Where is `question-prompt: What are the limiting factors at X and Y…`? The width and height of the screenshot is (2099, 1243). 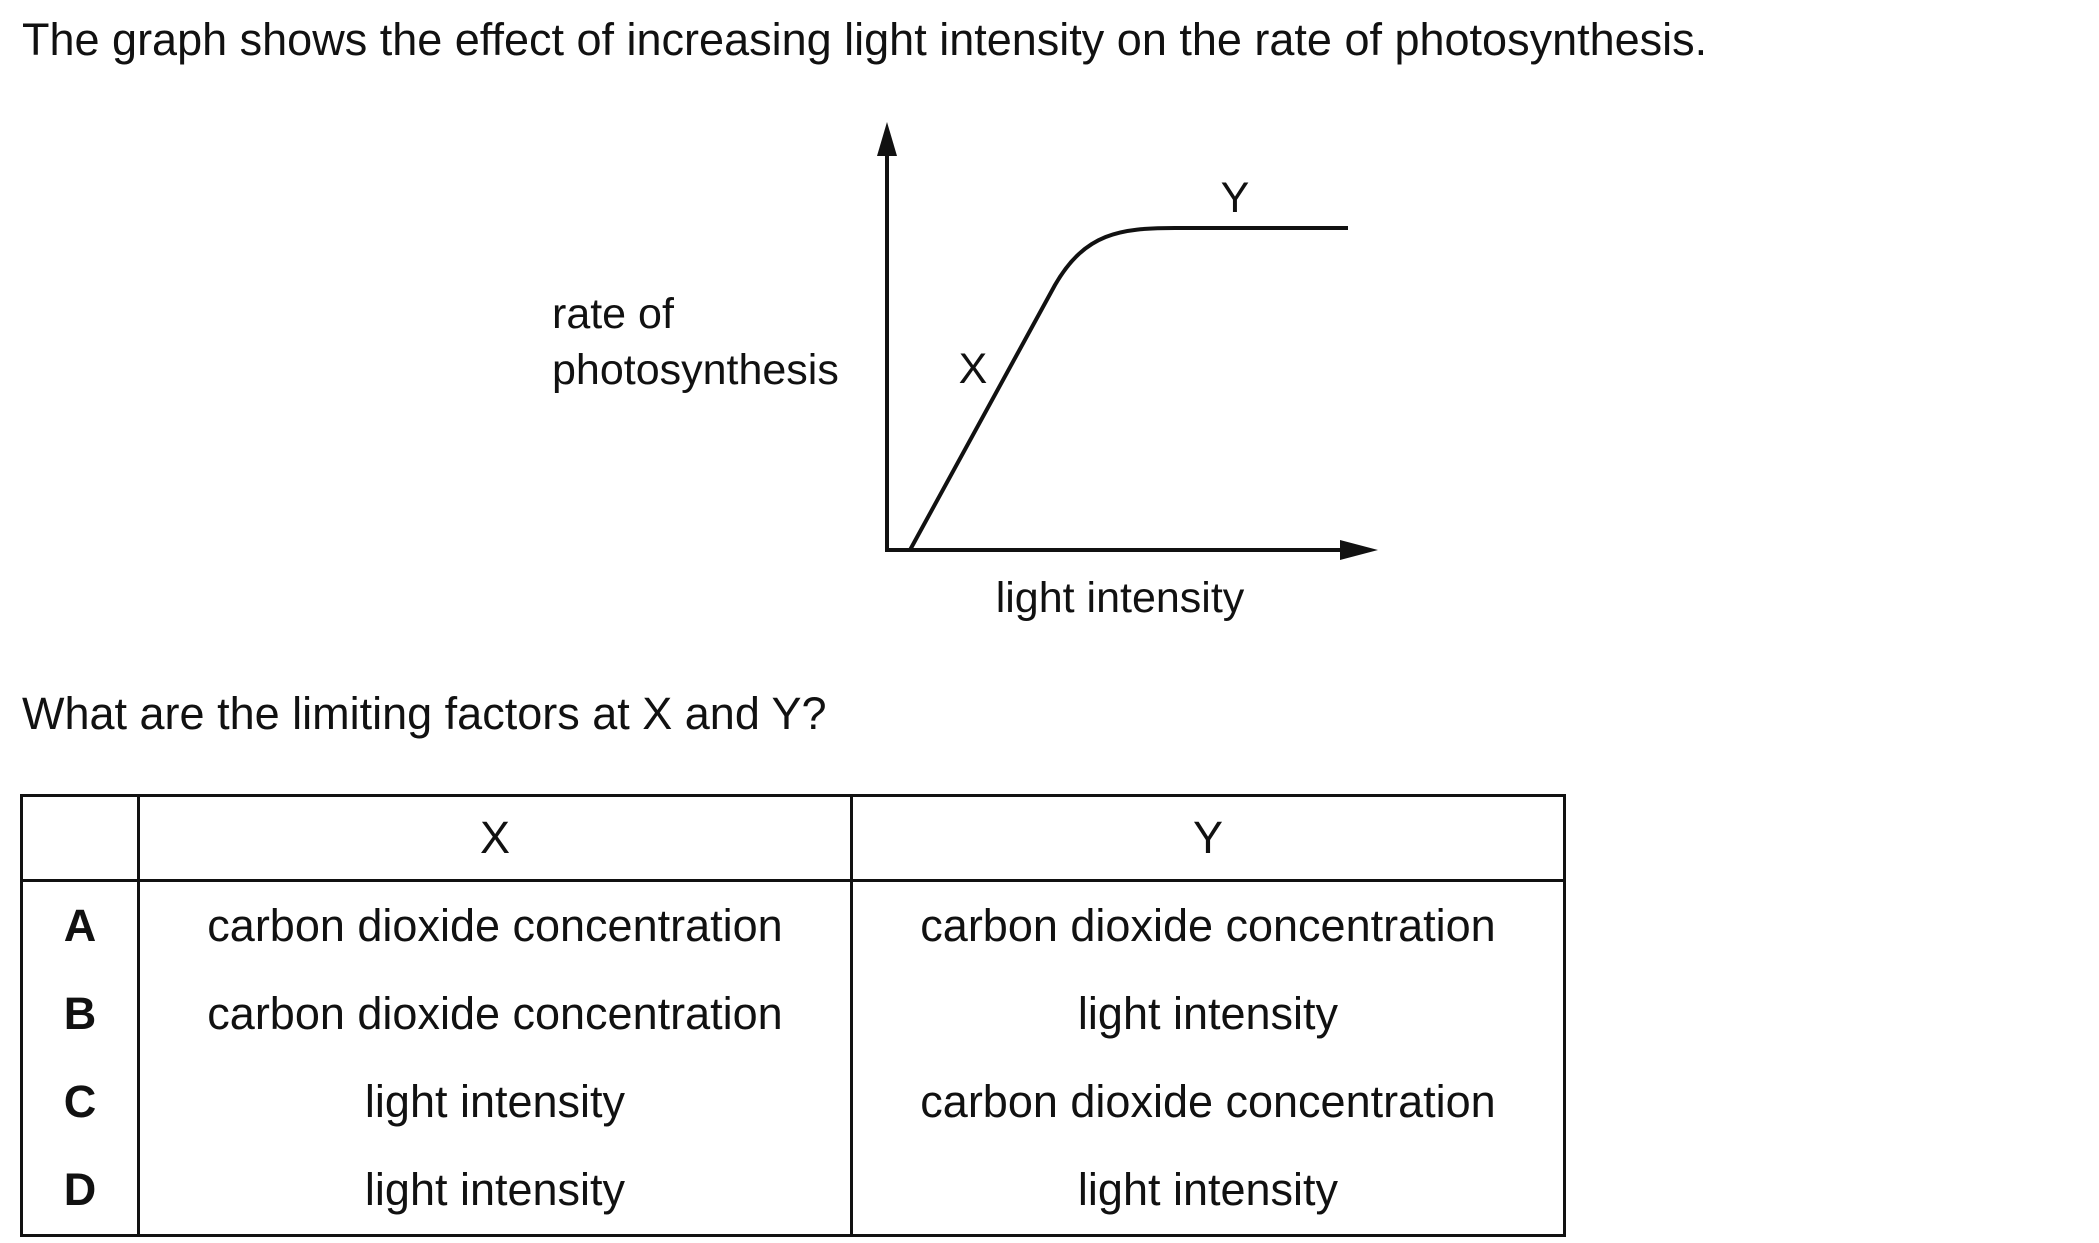
question-prompt: What are the limiting factors at X and Y… is located at coordinates (424, 713).